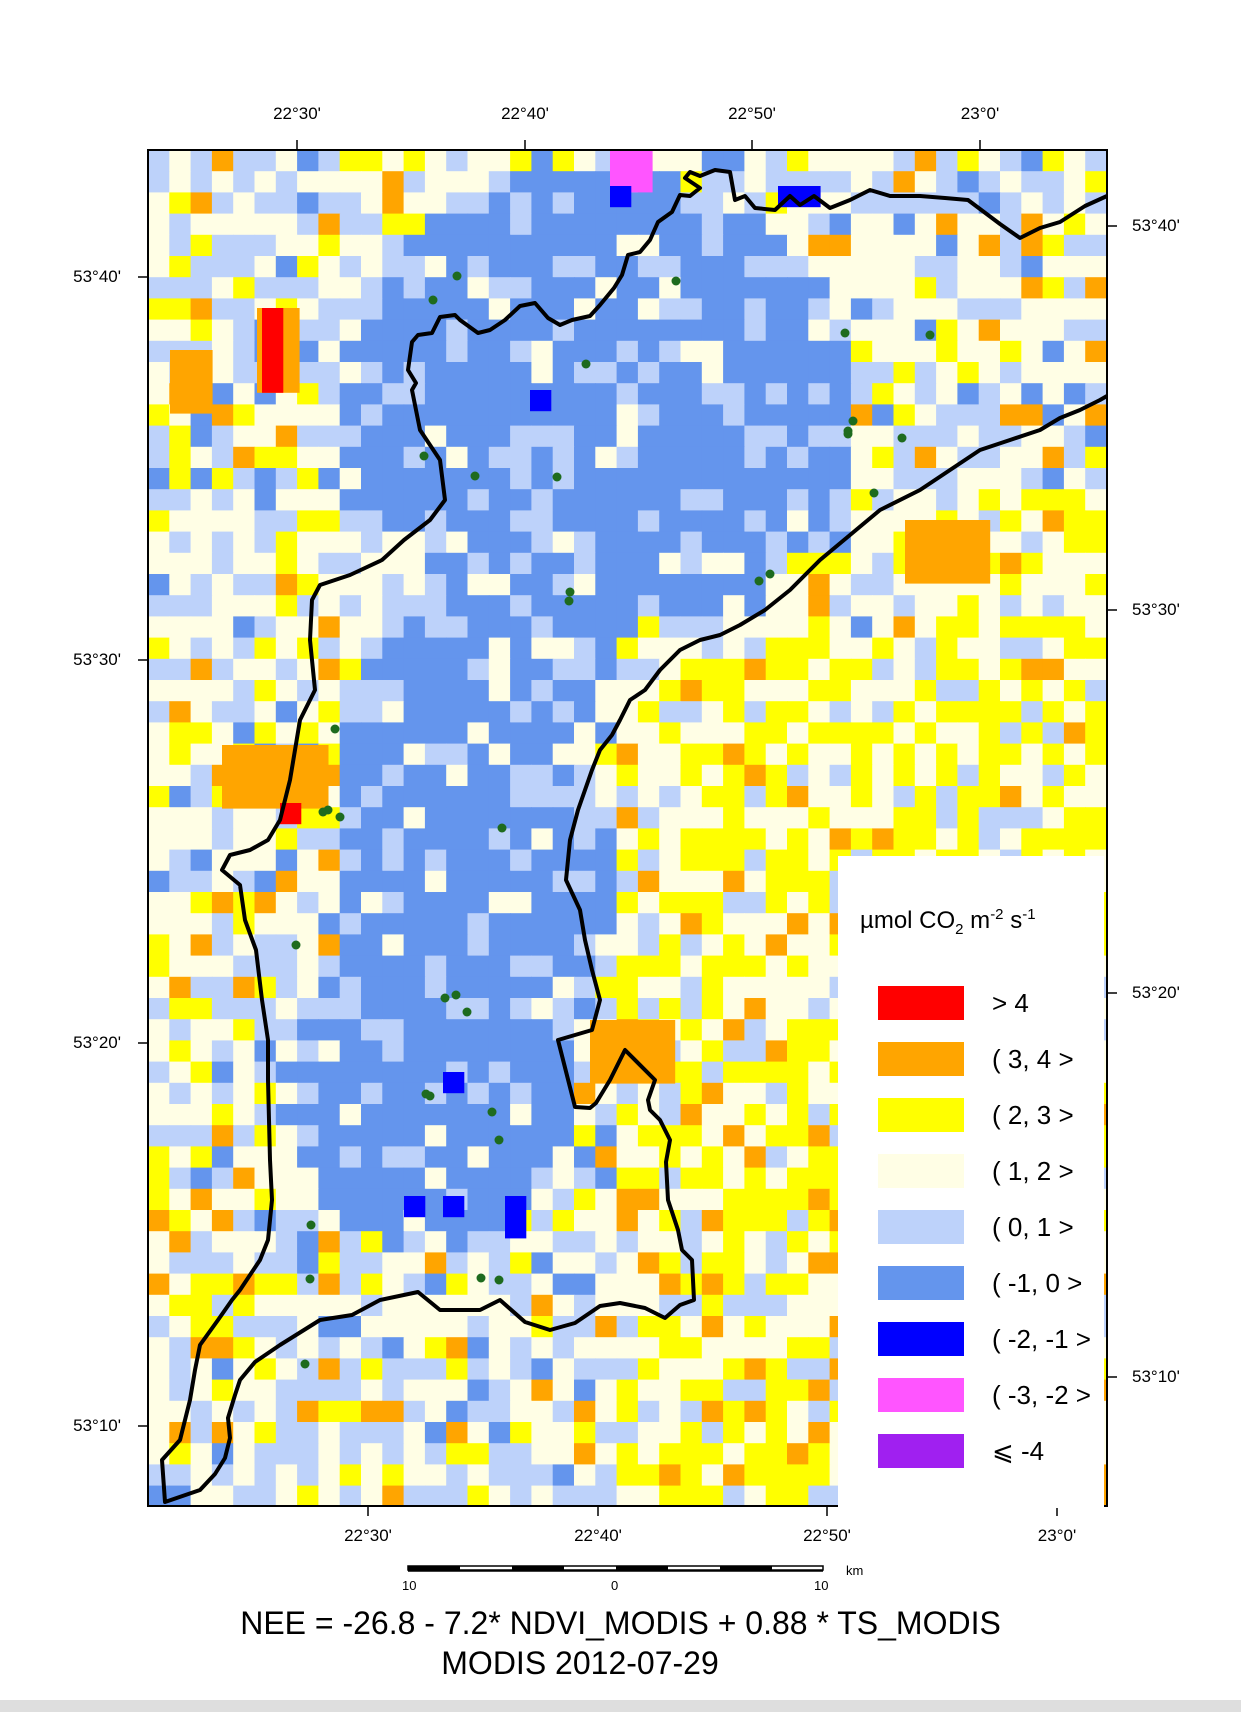 This screenshot has width=1241, height=1712. What do you see at coordinates (481, 1278) in the screenshot?
I see `station-point` at bounding box center [481, 1278].